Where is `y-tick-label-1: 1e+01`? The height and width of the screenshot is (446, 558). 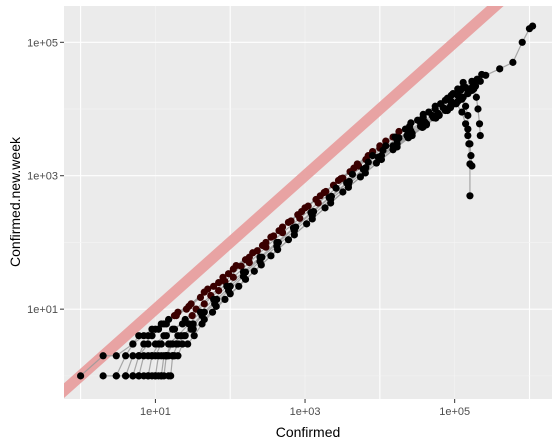 y-tick-label-1: 1e+01 is located at coordinates (42, 310).